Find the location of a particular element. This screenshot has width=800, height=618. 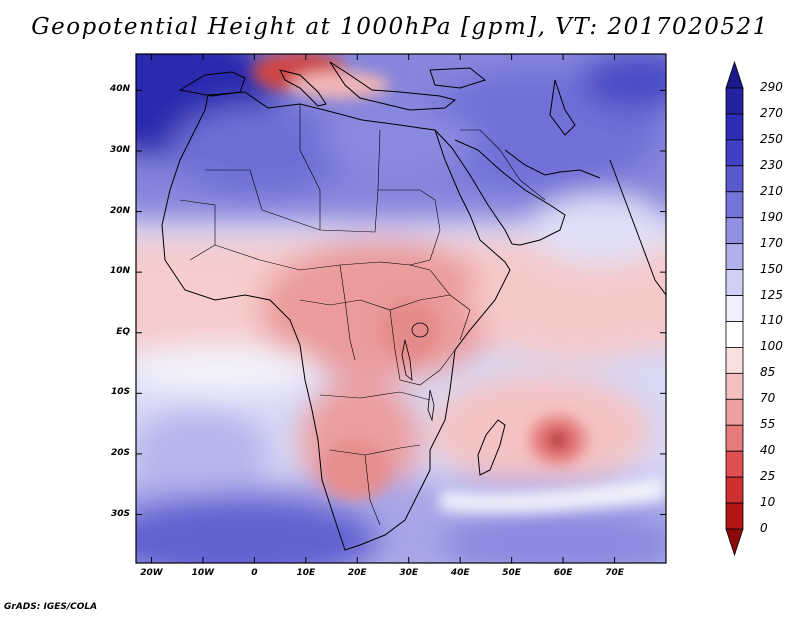

field-lakes-low is located at coordinates (410, 330).